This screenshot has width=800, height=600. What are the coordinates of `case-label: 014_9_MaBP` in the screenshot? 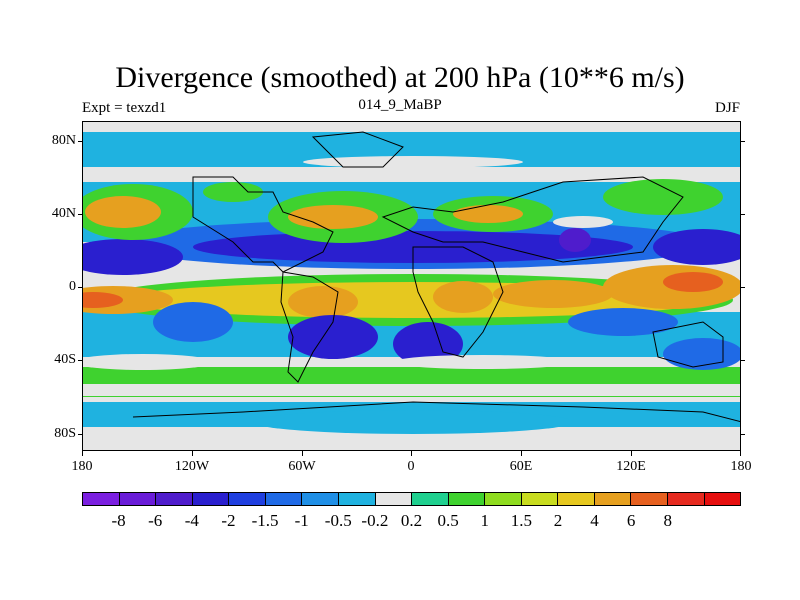 It's located at (400, 105).